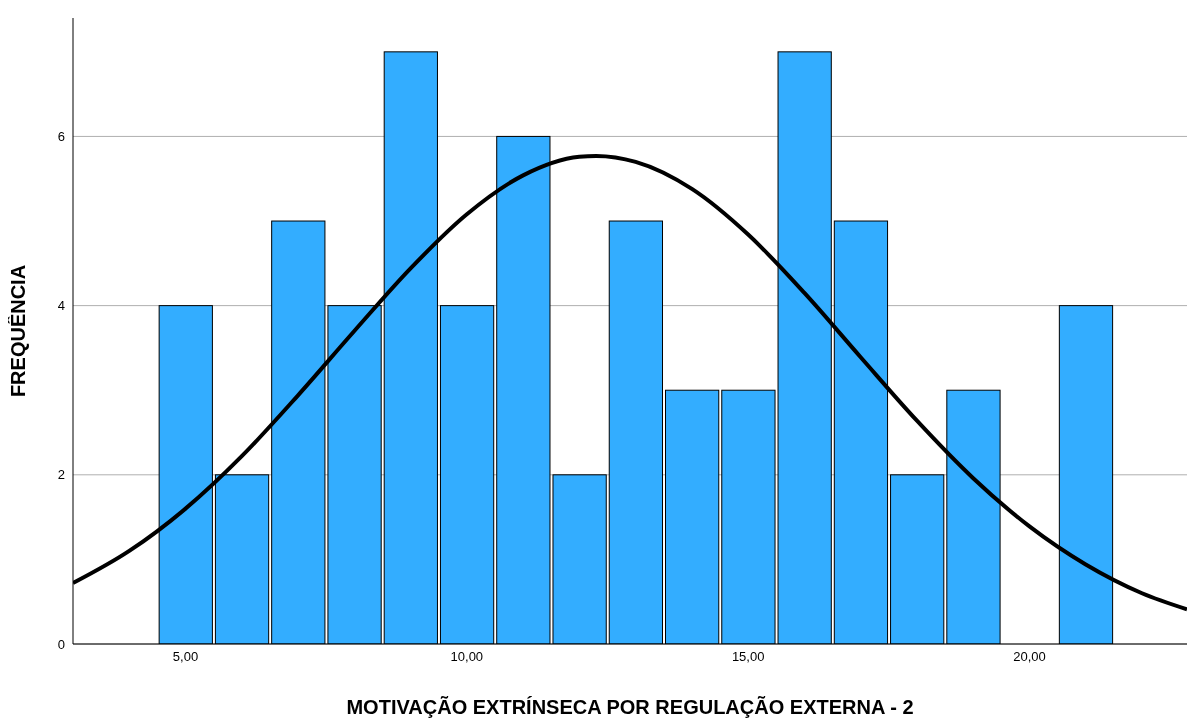  What do you see at coordinates (748, 657) in the screenshot?
I see `x-tick-label: 15,00` at bounding box center [748, 657].